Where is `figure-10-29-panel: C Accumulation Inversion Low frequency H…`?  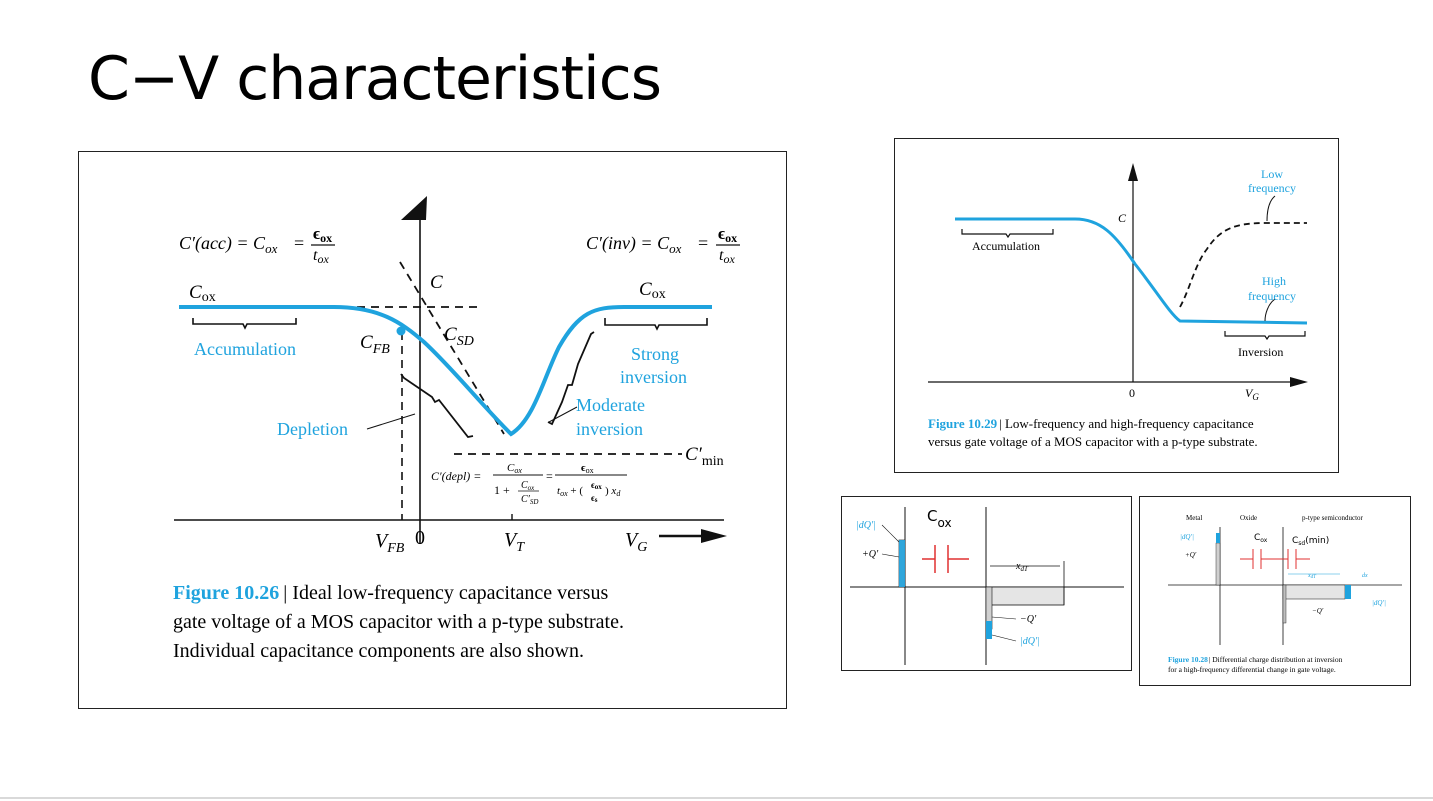 figure-10-29-panel: C Accumulation Inversion Low frequency H… is located at coordinates (1116, 305).